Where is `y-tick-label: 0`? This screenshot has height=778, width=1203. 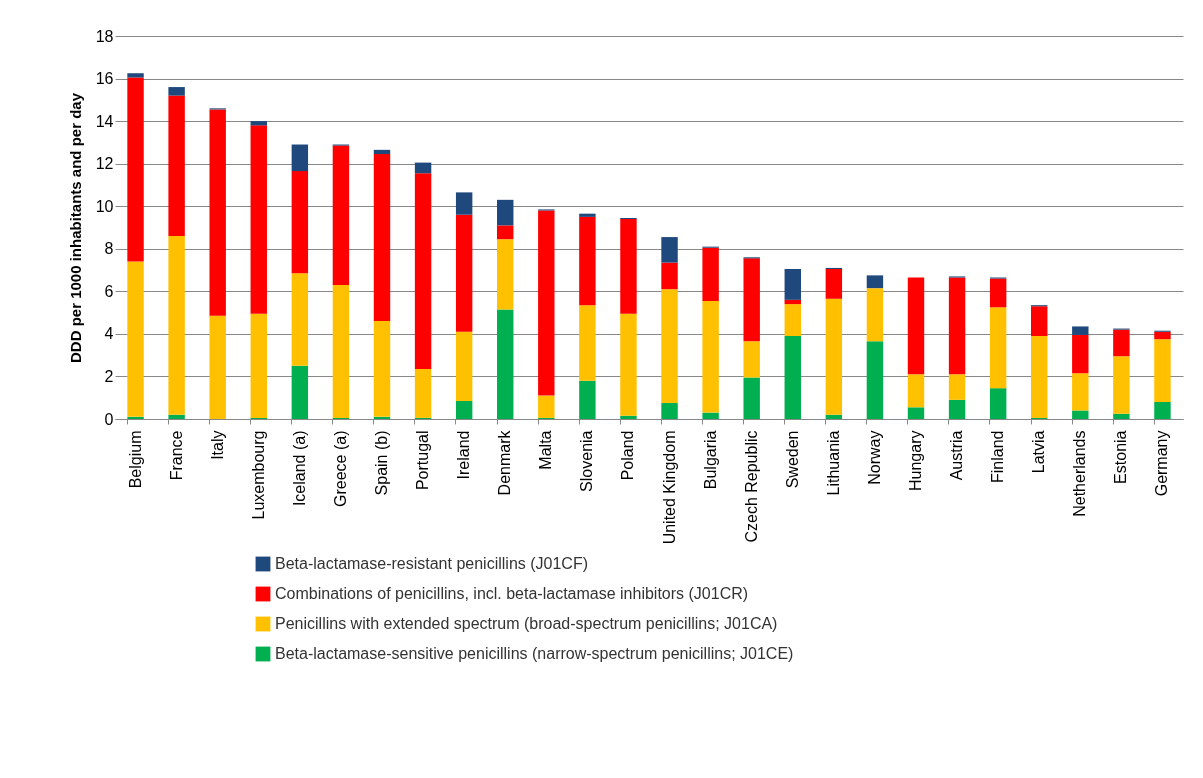
y-tick-label: 0 is located at coordinates (109, 419).